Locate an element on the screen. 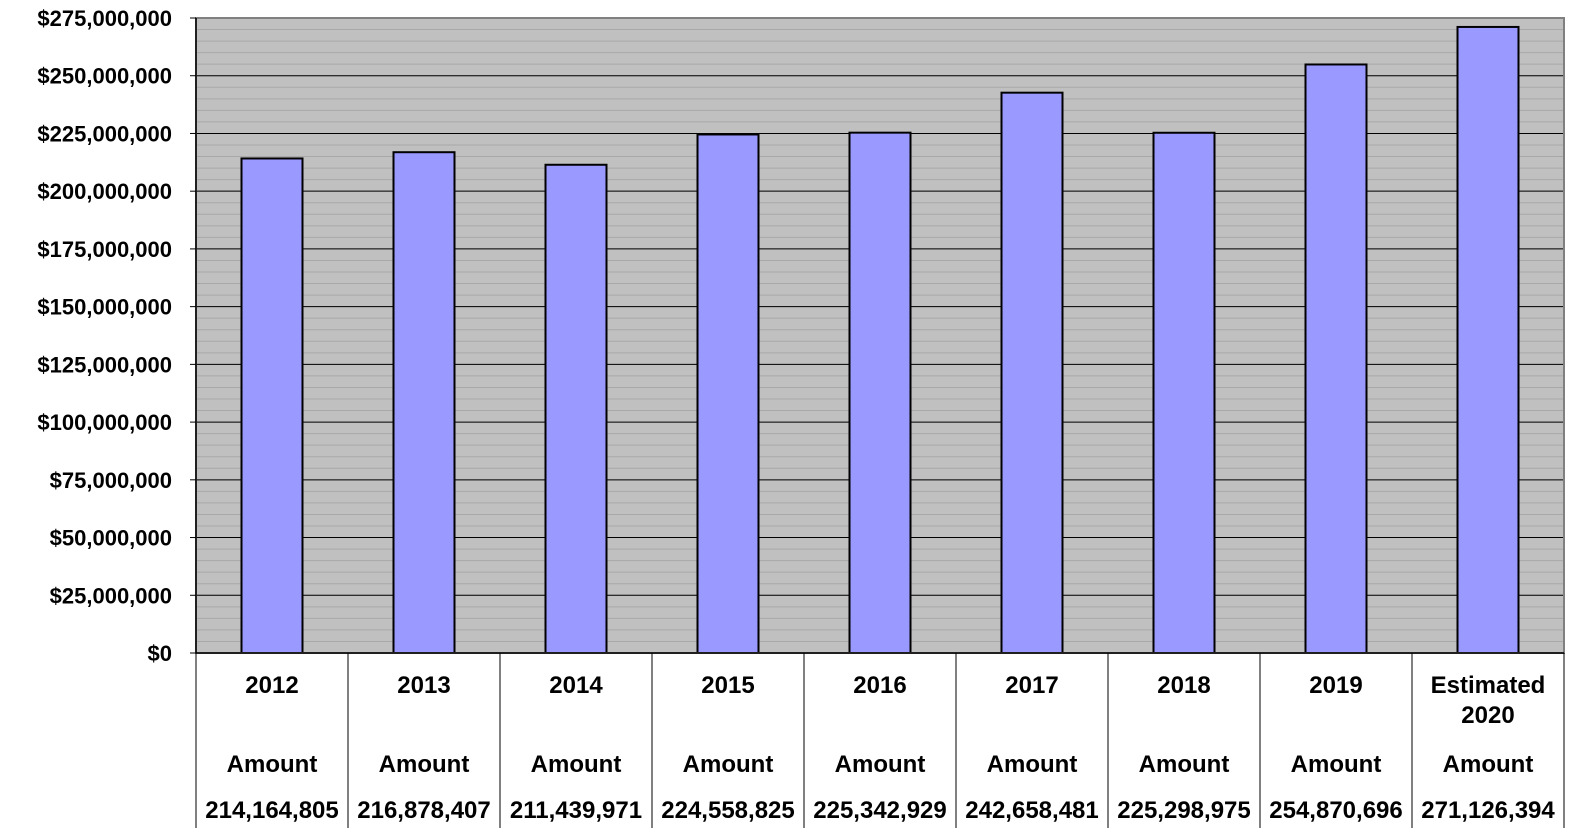  amount-value-label: 216,878,407 is located at coordinates (423, 810).